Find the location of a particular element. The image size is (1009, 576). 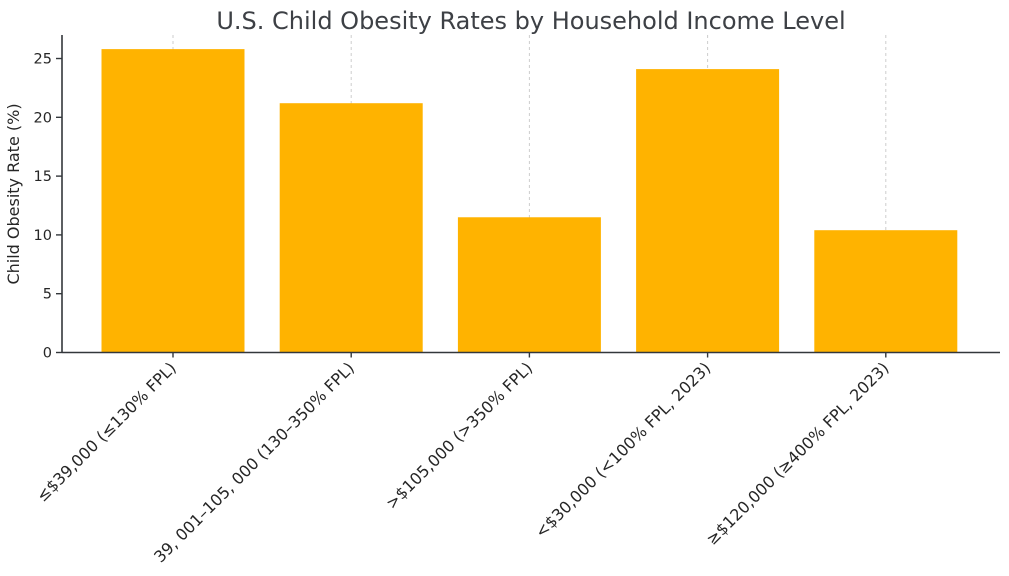

y-tick-label: 5 is located at coordinates (47, 295).